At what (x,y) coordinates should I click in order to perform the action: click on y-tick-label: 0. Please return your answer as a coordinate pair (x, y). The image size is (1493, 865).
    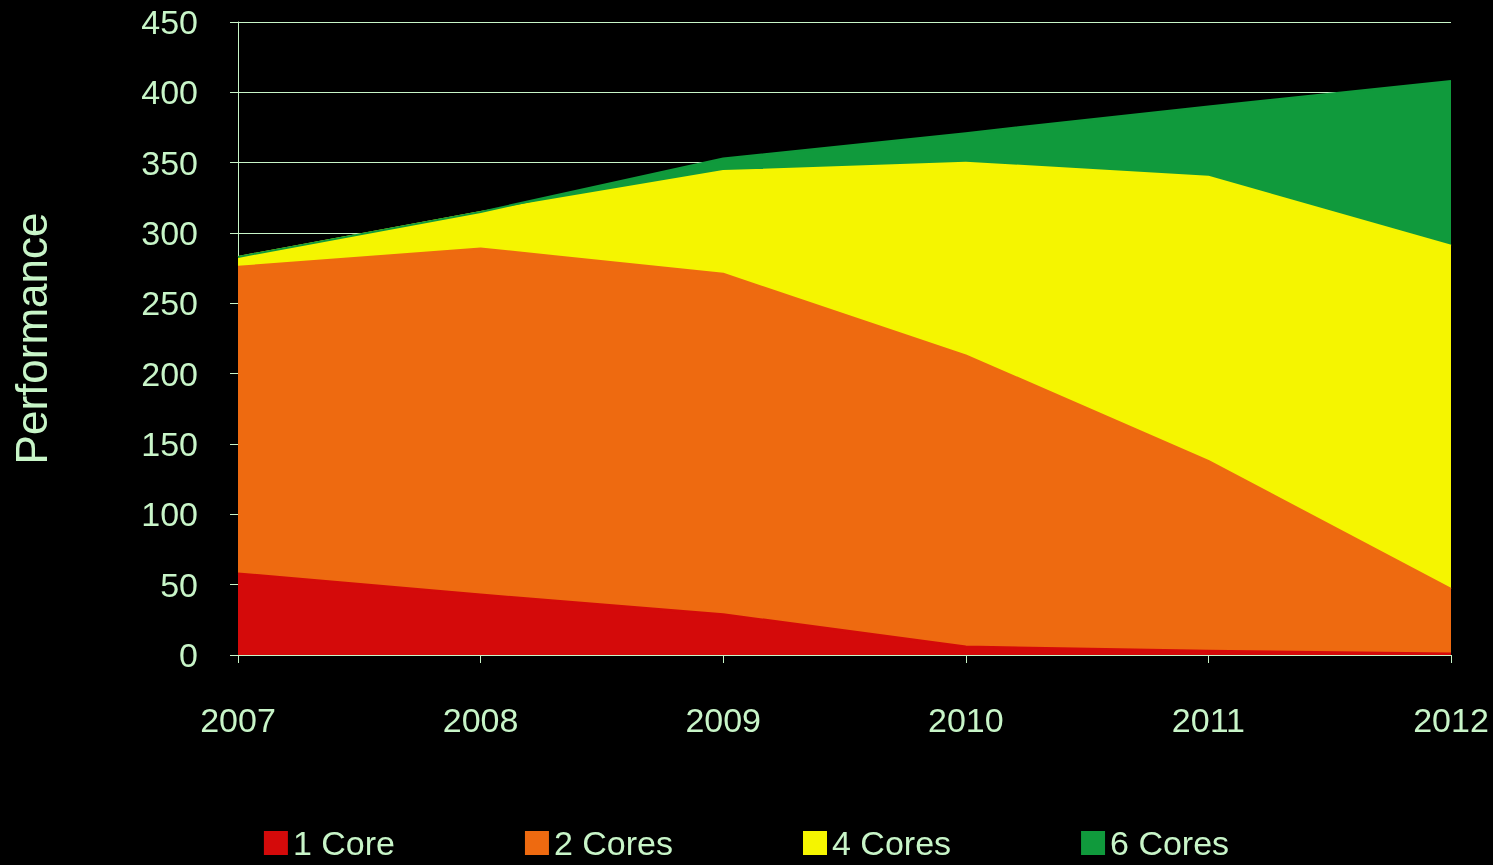
    Looking at the image, I should click on (188, 655).